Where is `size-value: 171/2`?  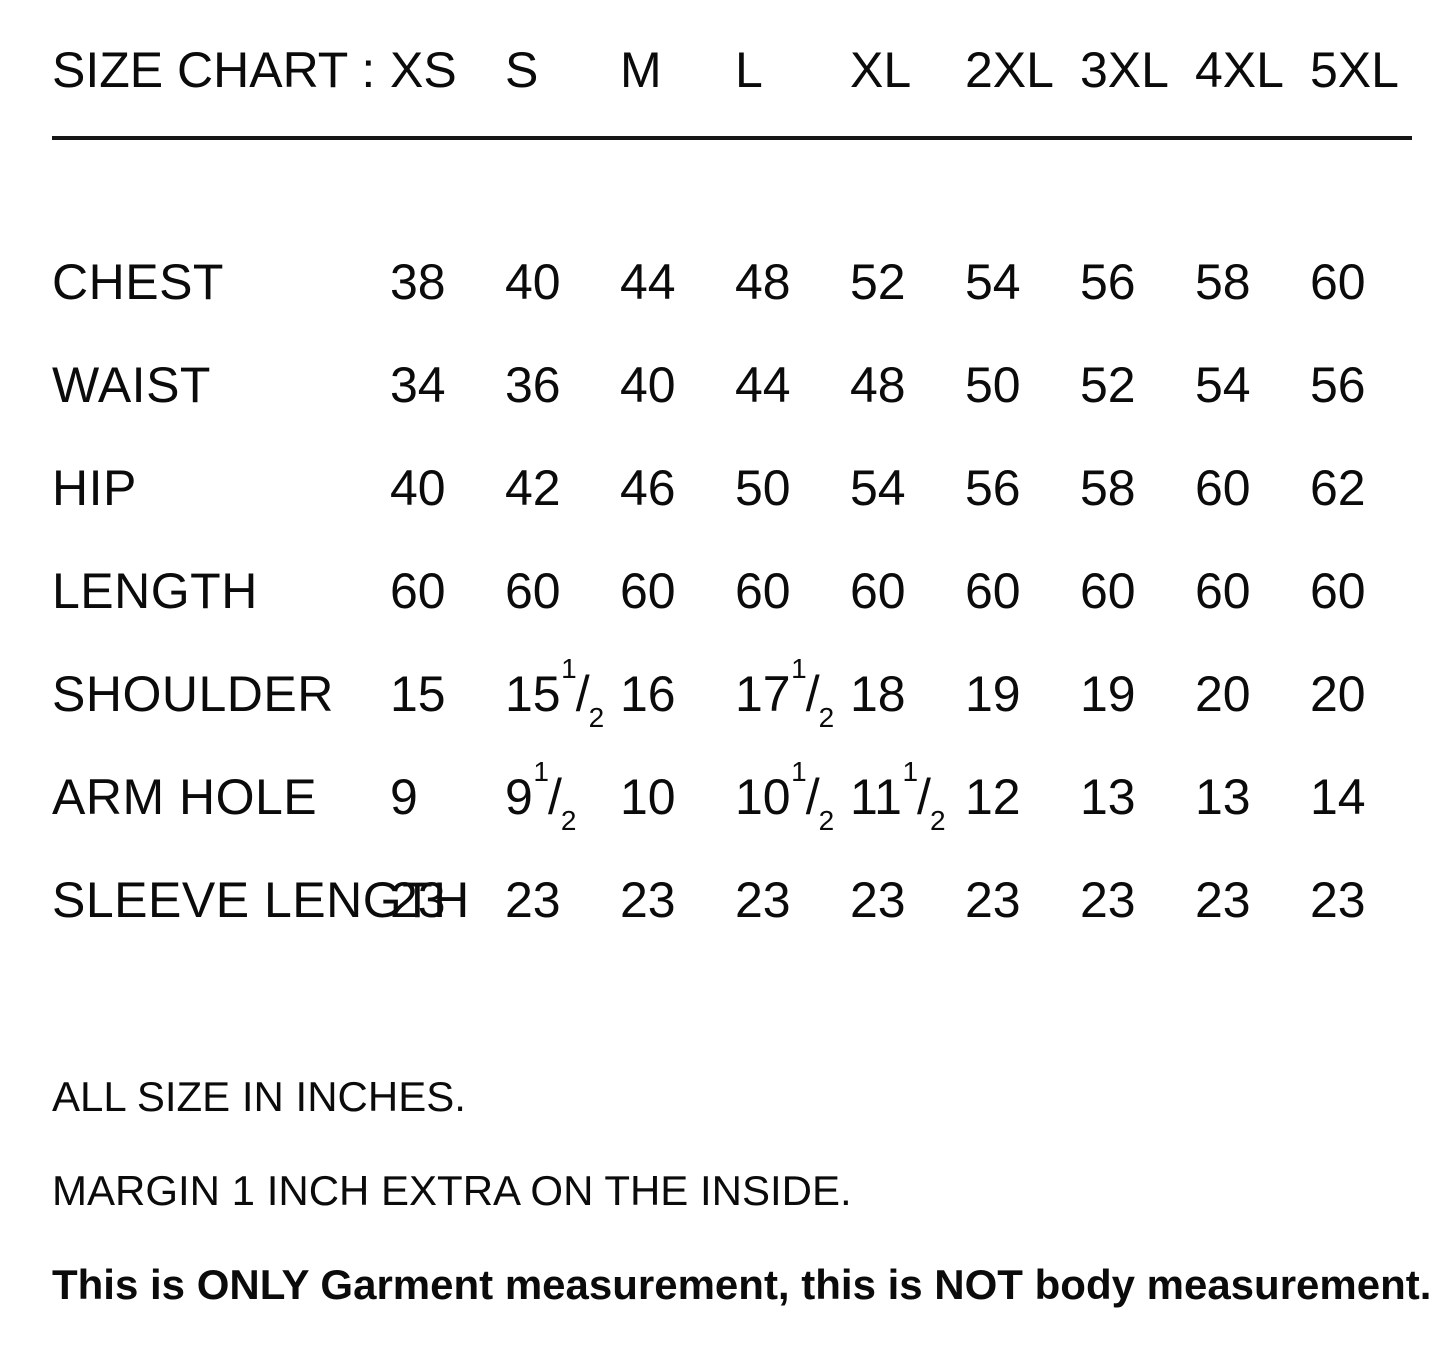 size-value: 171/2 is located at coordinates (785, 693).